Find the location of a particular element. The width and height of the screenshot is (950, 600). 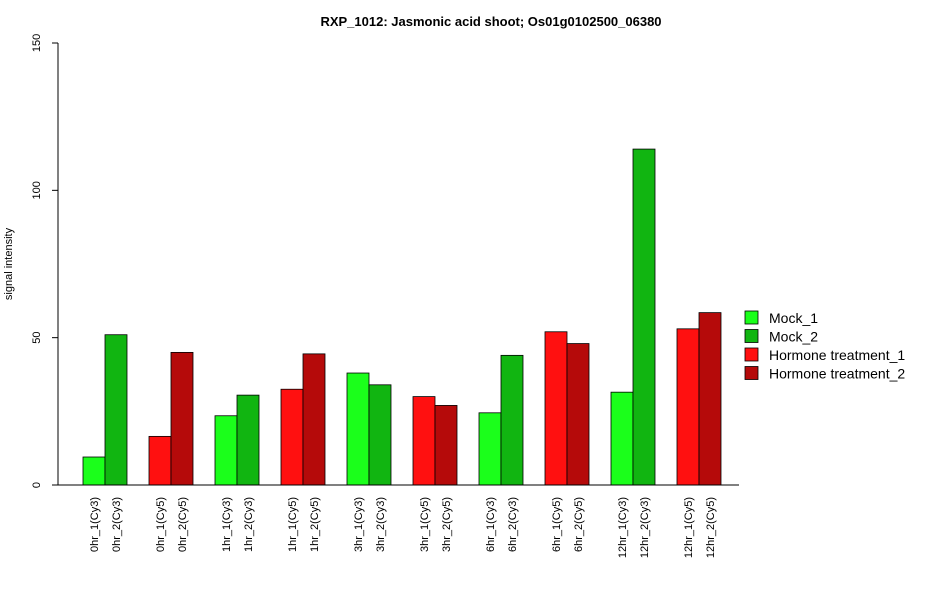

x-tick-label: 6hr_2(Cy3) is located at coordinates (513, 524).